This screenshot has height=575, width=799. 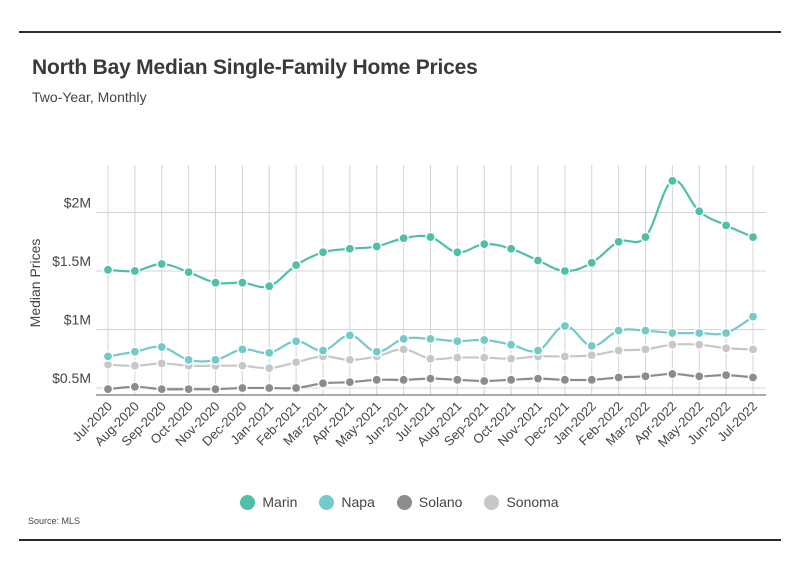 What do you see at coordinates (77, 320) in the screenshot?
I see `y-tick-label: $1M` at bounding box center [77, 320].